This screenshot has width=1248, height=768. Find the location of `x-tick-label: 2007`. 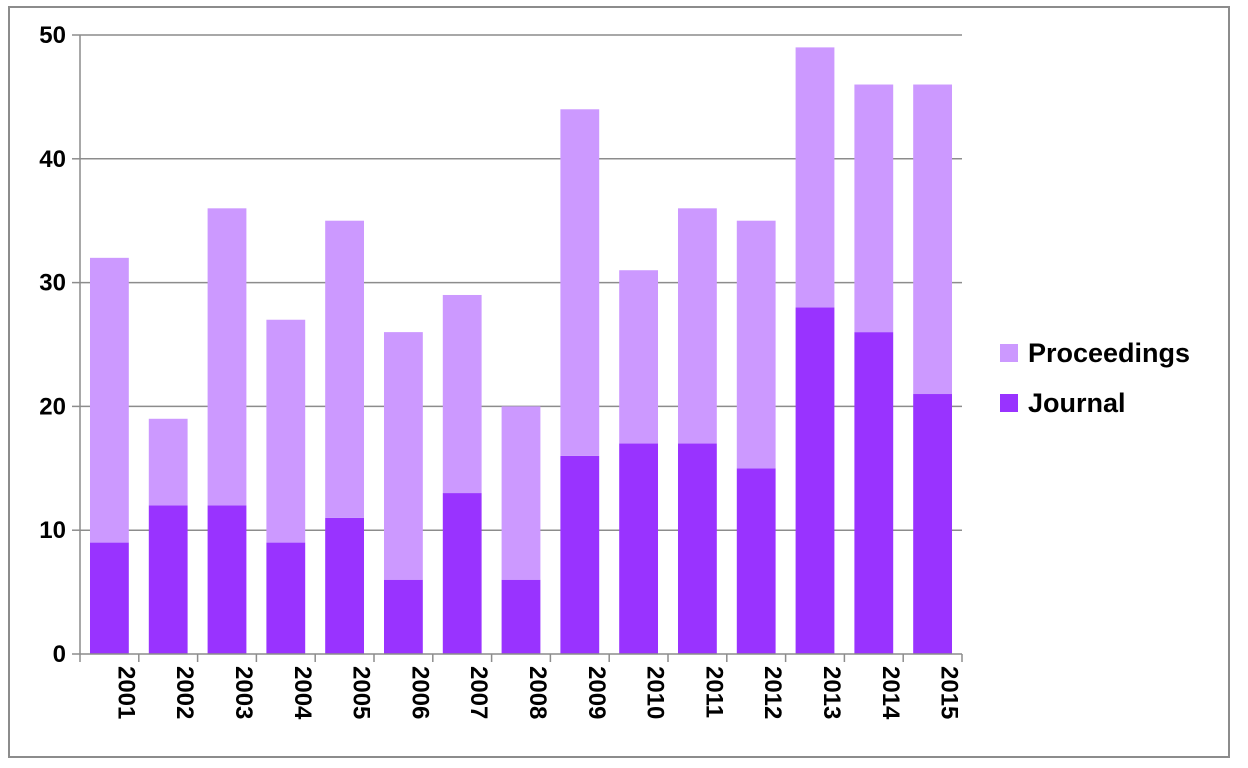

x-tick-label: 2007 is located at coordinates (478, 692).